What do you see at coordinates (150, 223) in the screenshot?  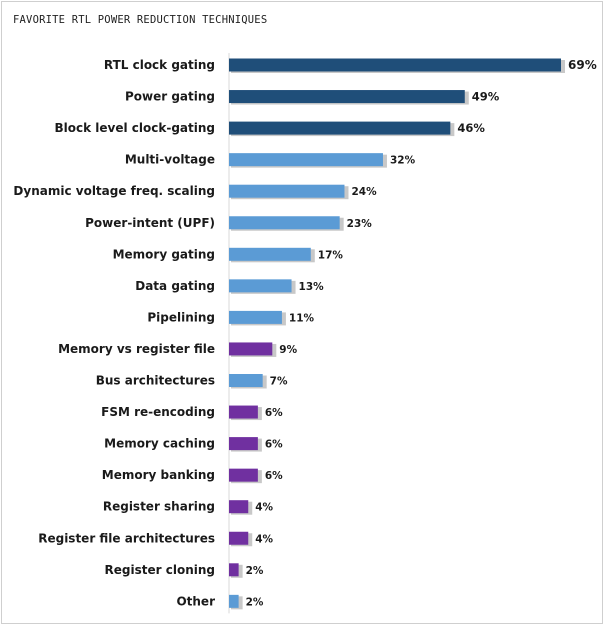 I see `category-label-power-intent-upf: Power-intent (UPF)` at bounding box center [150, 223].